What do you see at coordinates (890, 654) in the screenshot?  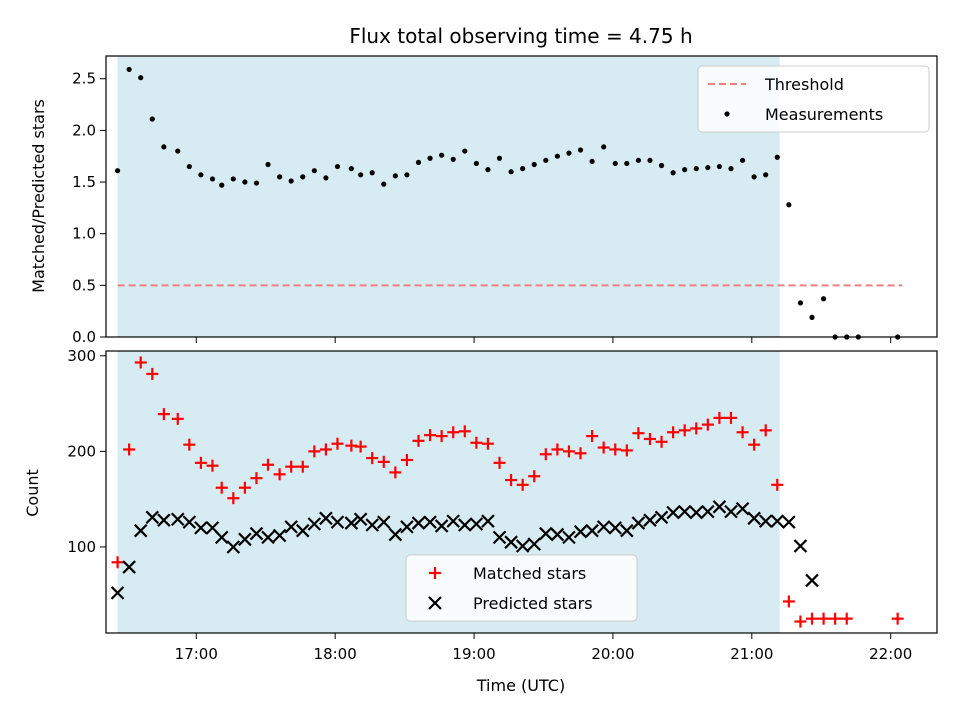 I see `x-tick-label: 22:00` at bounding box center [890, 654].